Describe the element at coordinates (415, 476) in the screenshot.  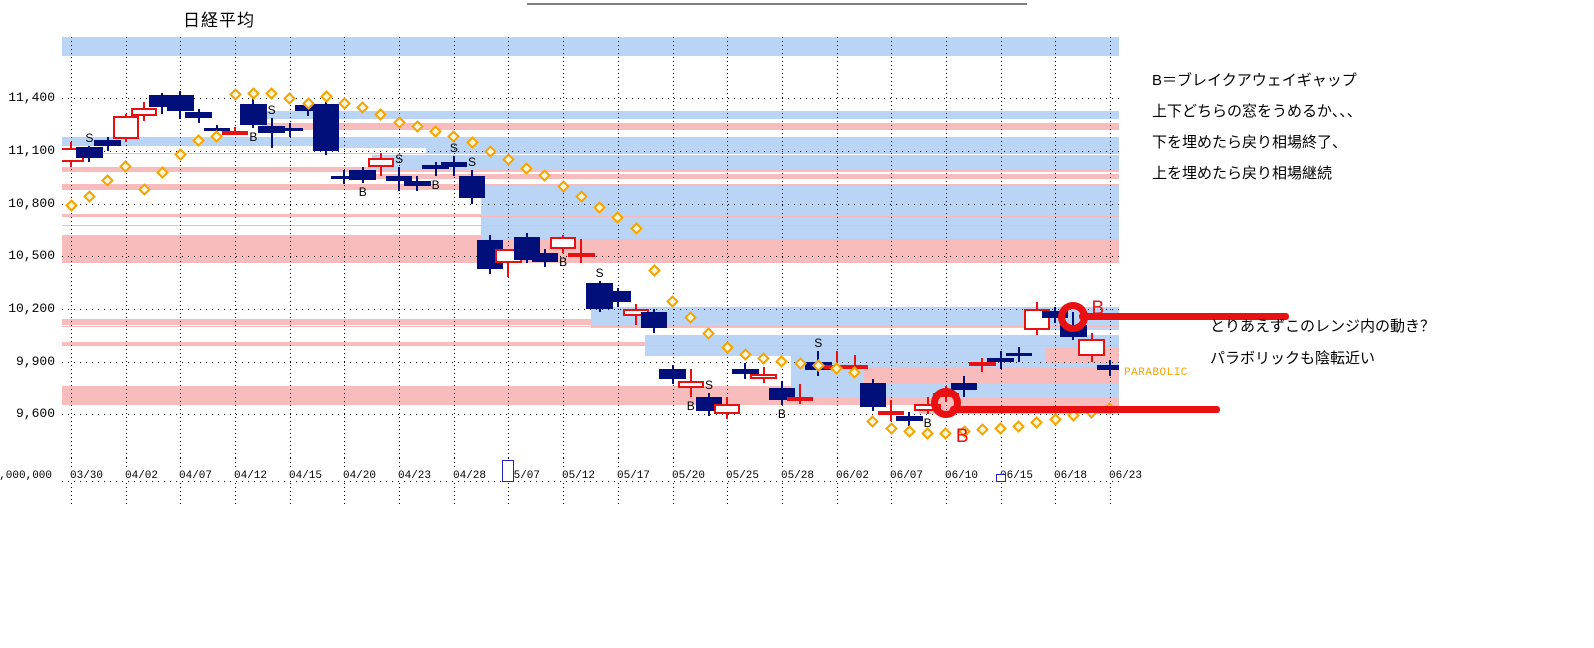
I see `x-axis-label: 04/23` at that location.